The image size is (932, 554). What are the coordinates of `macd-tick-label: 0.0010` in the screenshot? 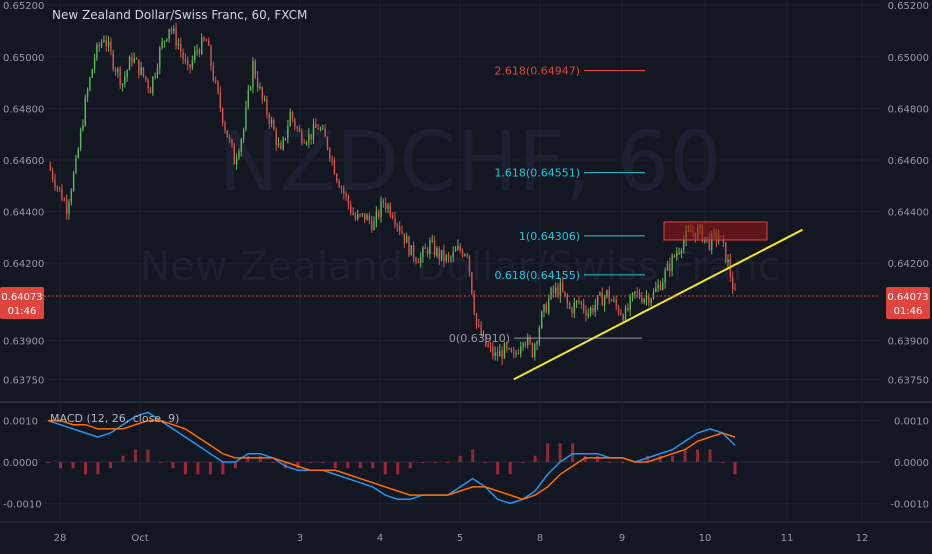 It's located at (911, 422).